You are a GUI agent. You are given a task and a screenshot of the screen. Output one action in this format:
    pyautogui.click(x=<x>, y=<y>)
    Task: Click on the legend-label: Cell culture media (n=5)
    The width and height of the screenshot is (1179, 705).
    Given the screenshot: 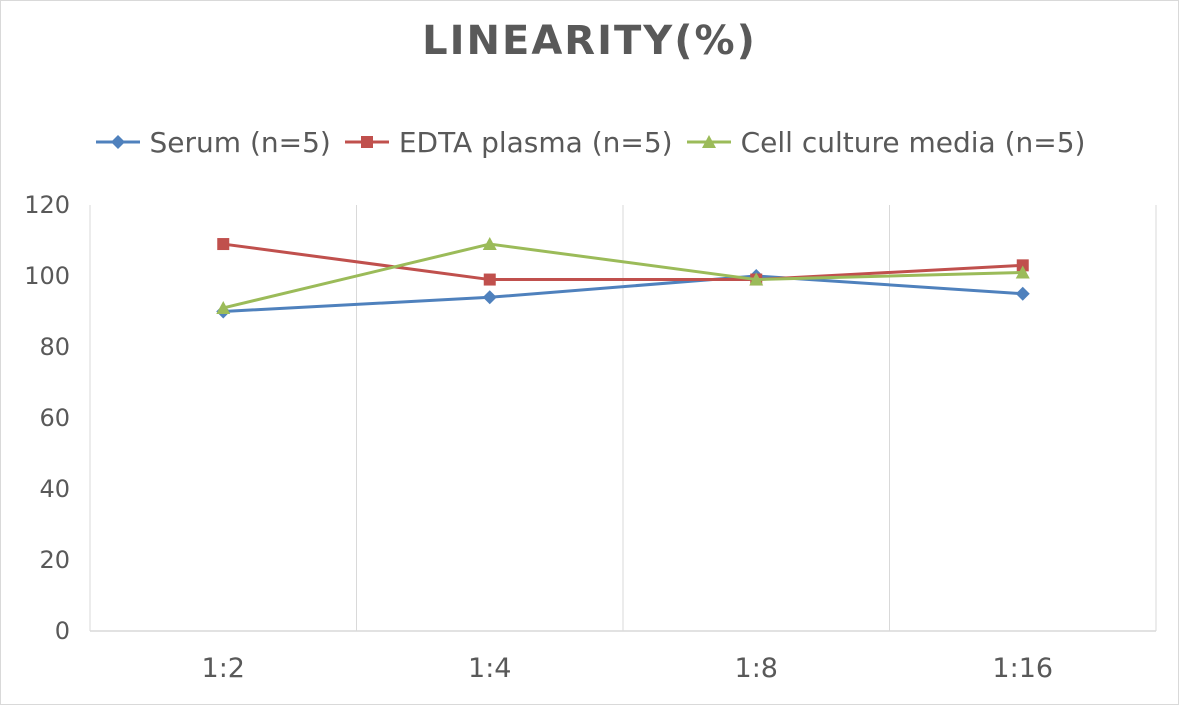 What is the action you would take?
    pyautogui.click(x=913, y=142)
    